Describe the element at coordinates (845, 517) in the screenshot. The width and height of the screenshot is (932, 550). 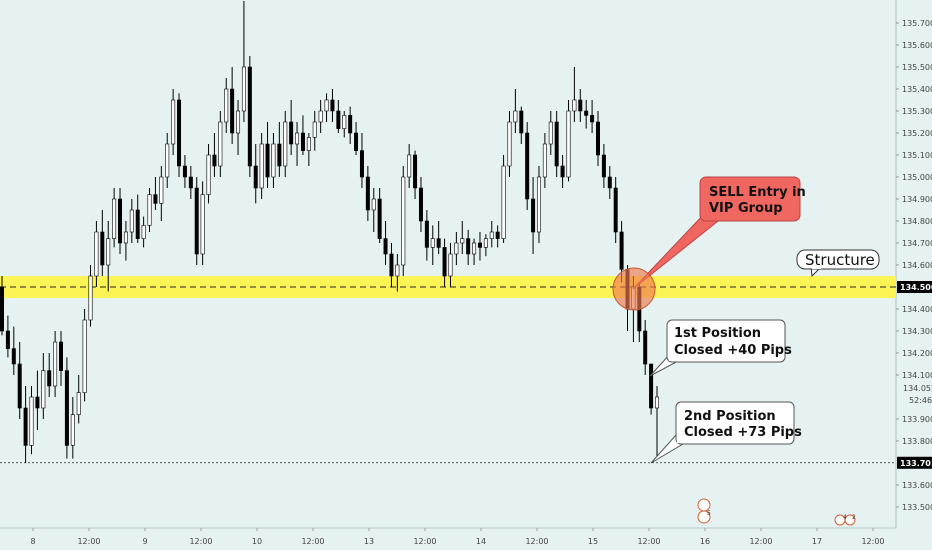
I see `event-marker-count: 4` at that location.